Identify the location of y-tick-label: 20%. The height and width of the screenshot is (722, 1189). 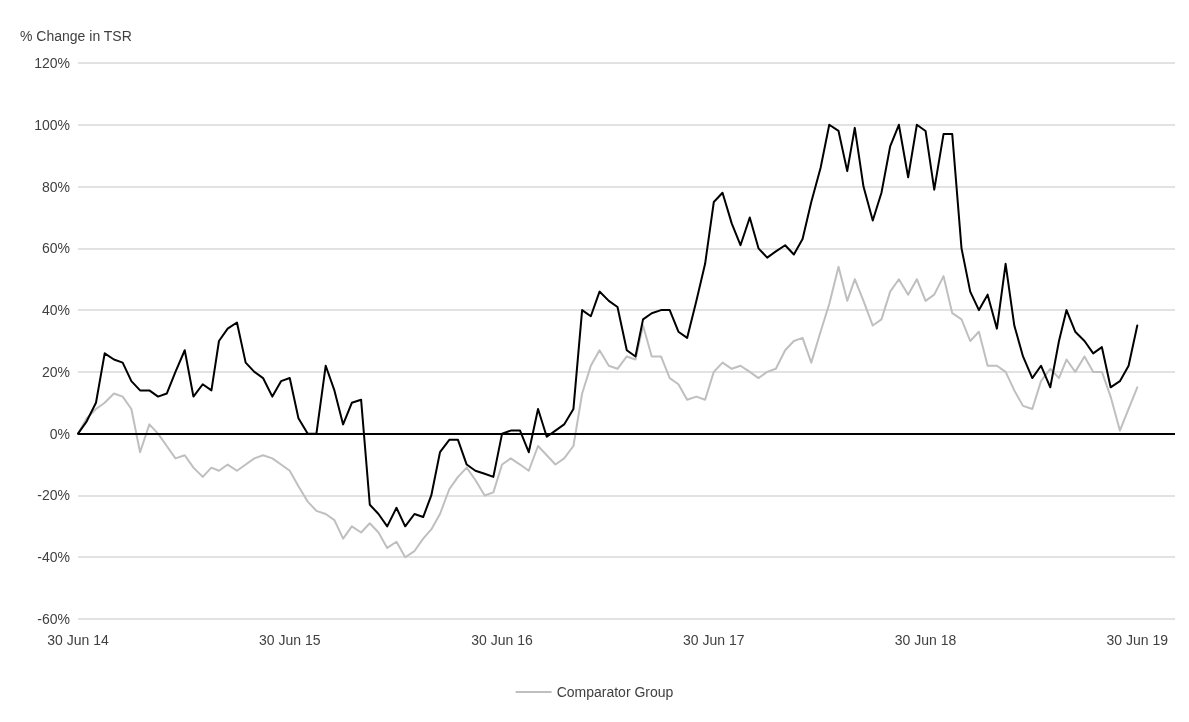
(55, 371).